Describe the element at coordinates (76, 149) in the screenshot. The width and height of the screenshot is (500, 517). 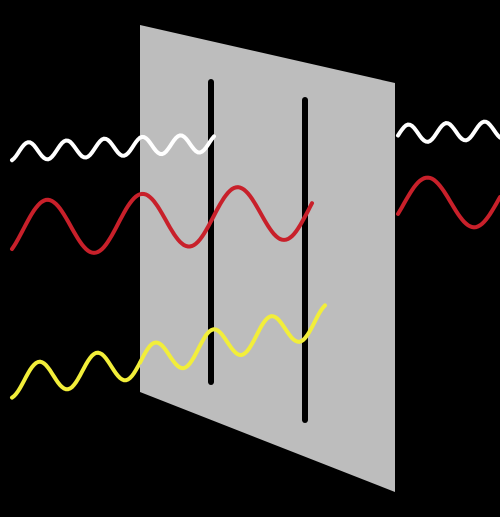
I see `wave-white-left` at that location.